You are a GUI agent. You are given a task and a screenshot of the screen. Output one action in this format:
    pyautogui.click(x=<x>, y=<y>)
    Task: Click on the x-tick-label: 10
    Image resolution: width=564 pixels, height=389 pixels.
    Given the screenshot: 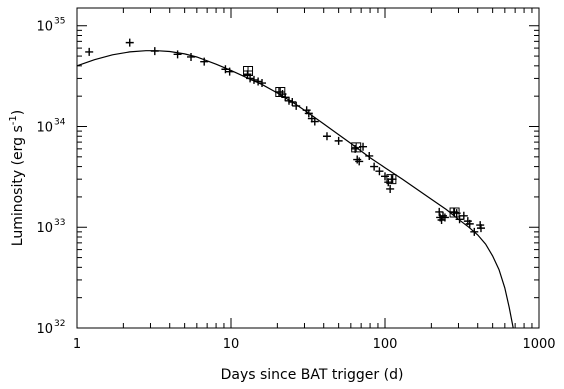 What is the action you would take?
    pyautogui.click(x=231, y=344)
    